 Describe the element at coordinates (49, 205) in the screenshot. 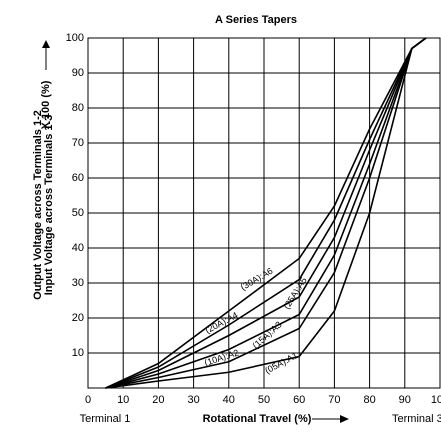

I see `y-label-denominator: Input Voltage across Terminals 1-3` at that location.